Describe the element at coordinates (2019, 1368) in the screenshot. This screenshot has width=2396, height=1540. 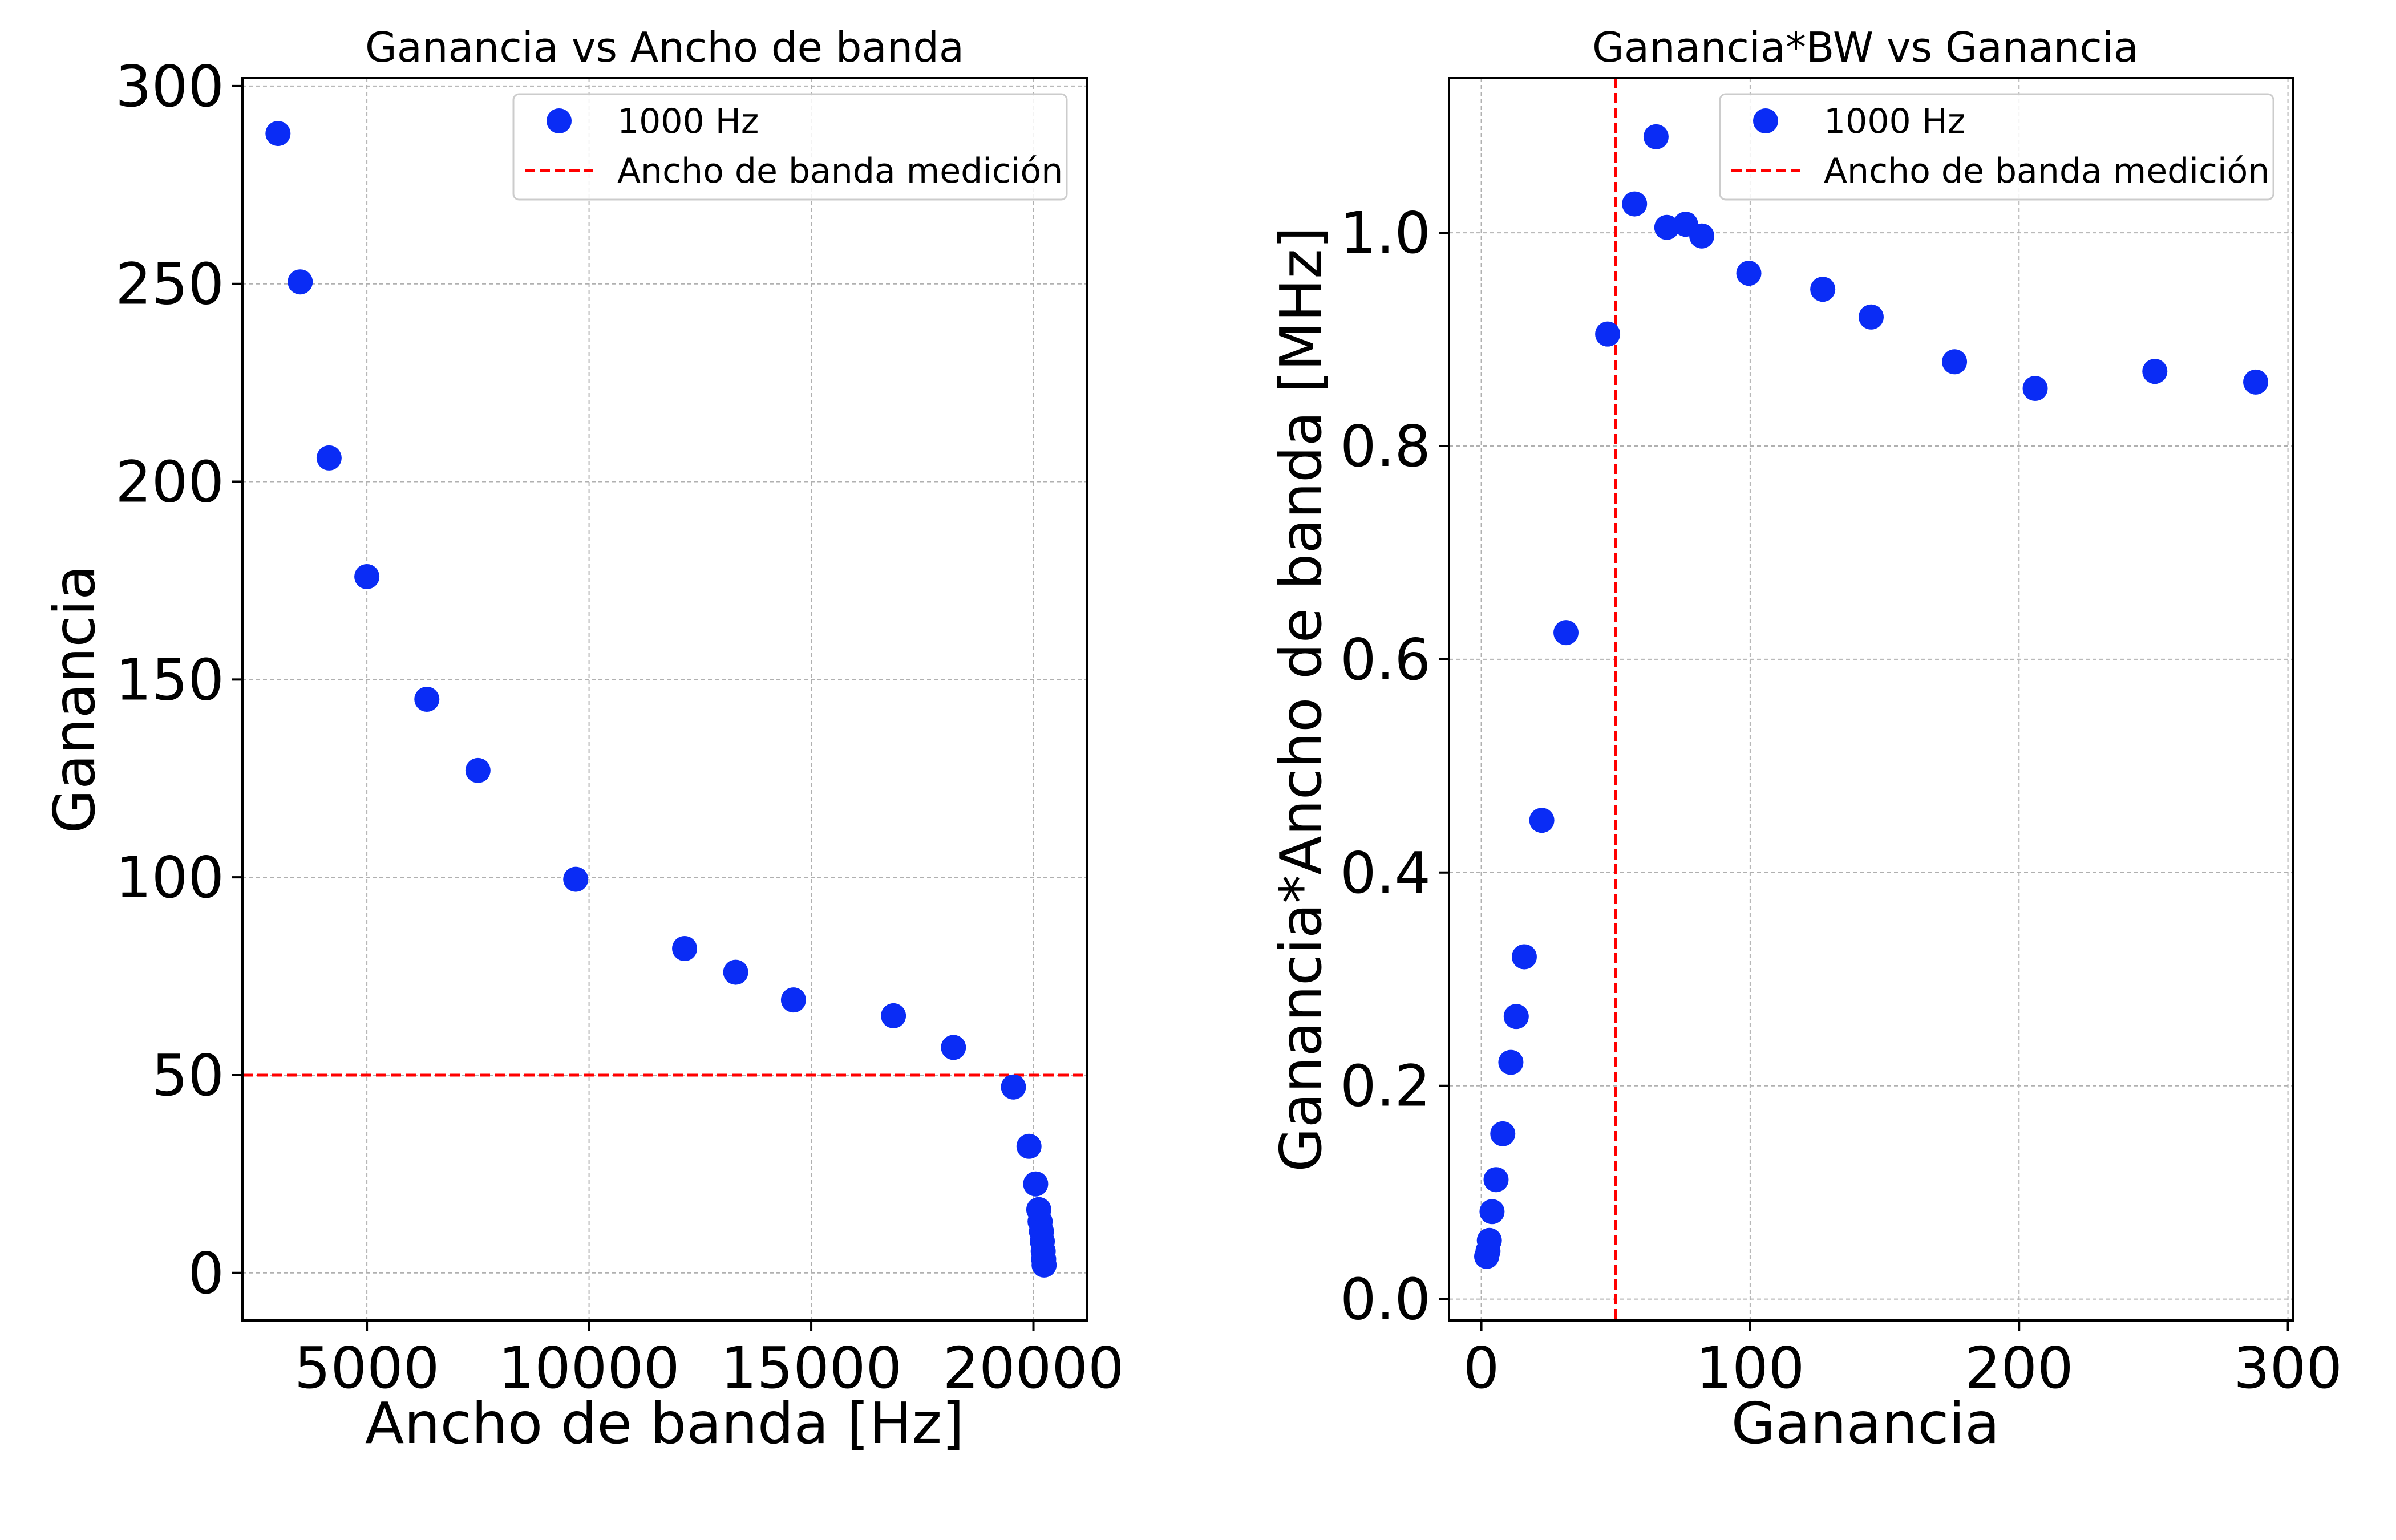
I see `x-tick-label: 200` at that location.